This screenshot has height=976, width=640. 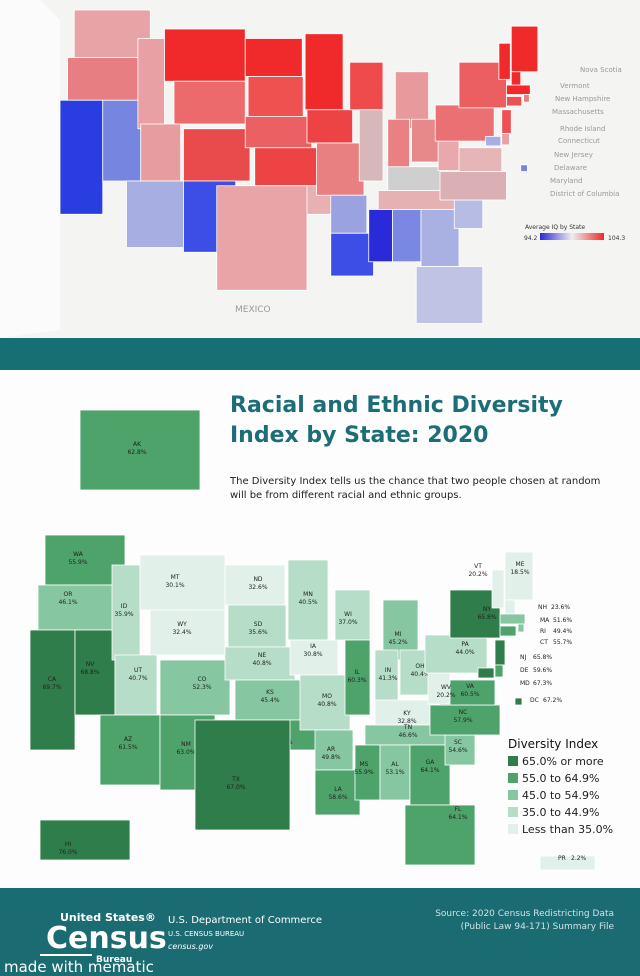 I want to click on state-value: 63.0%, so click(x=185, y=752).